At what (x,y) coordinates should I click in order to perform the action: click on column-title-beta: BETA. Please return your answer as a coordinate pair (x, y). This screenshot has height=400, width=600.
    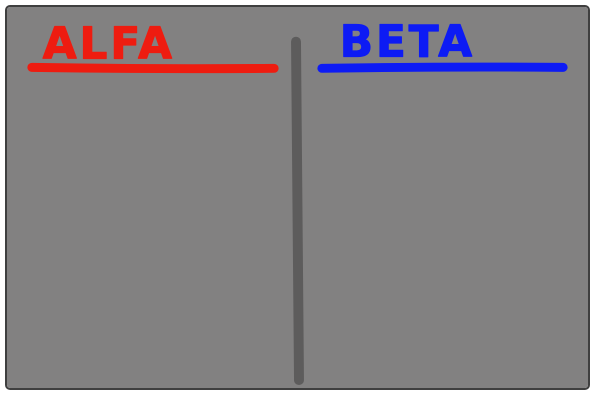
    Looking at the image, I should click on (407, 43).